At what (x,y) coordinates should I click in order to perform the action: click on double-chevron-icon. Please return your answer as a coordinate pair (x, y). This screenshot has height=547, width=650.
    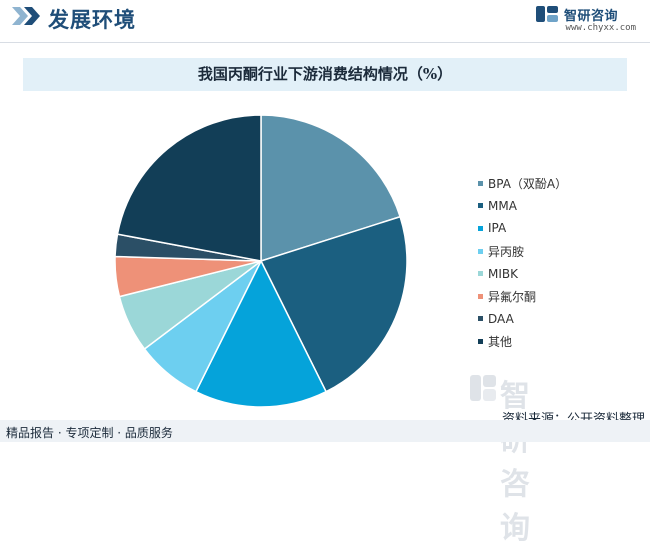
    Looking at the image, I should click on (26, 16).